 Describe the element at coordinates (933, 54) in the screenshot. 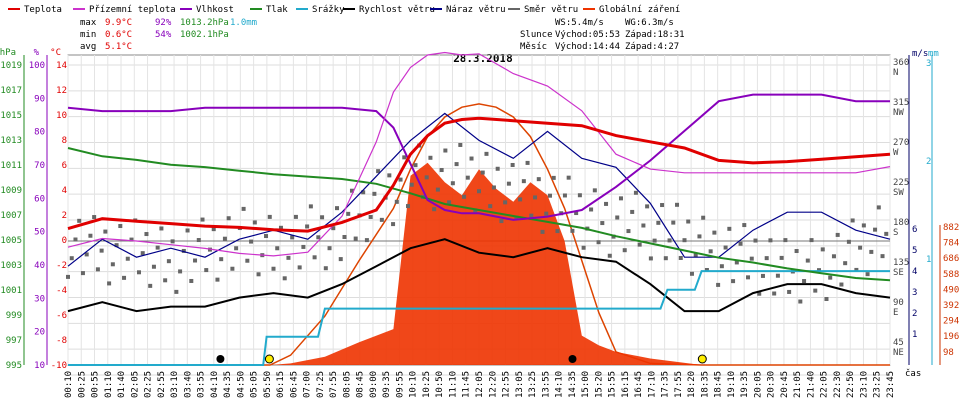

I see `axis-mm-label: mm` at that location.